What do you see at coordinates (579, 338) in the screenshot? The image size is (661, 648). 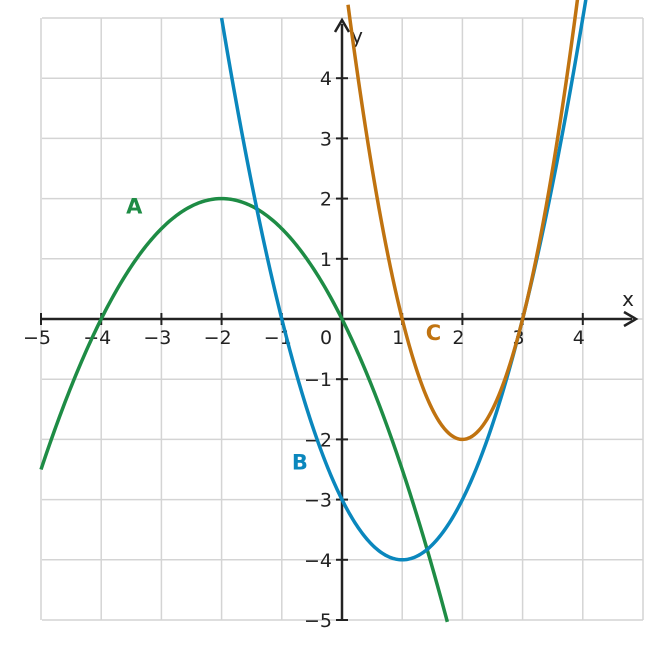 I see `x-tick-label: 4` at bounding box center [579, 338].